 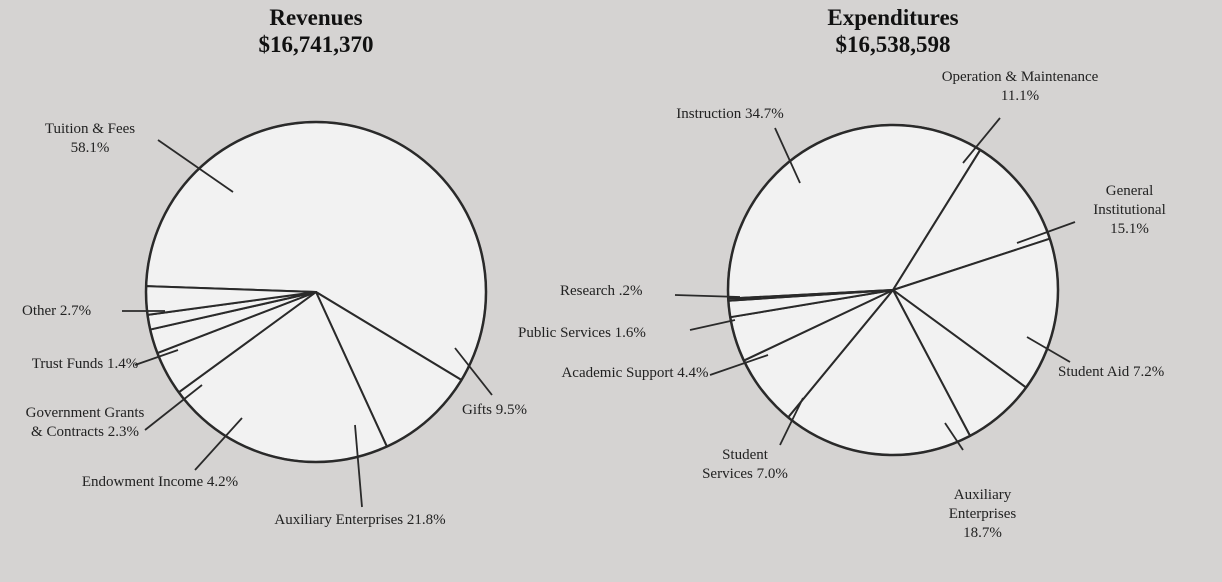 I want to click on slice-label: Student Services 7.0%, so click(x=745, y=465).